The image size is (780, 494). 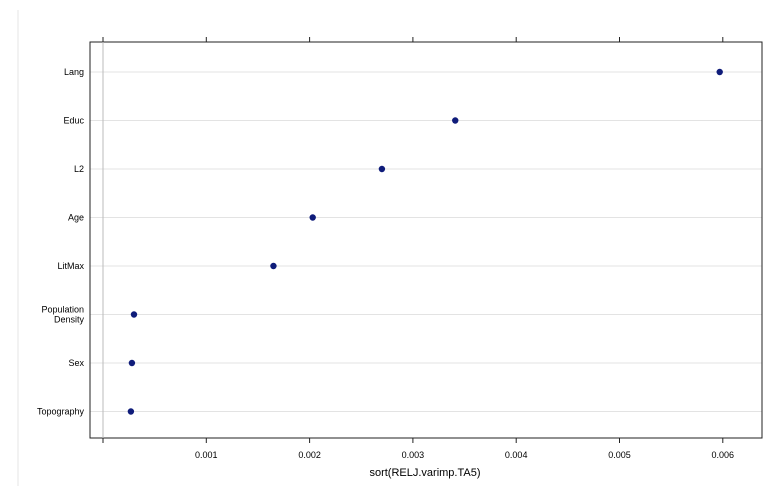 I want to click on category-label: Population Density, so click(x=62, y=315).